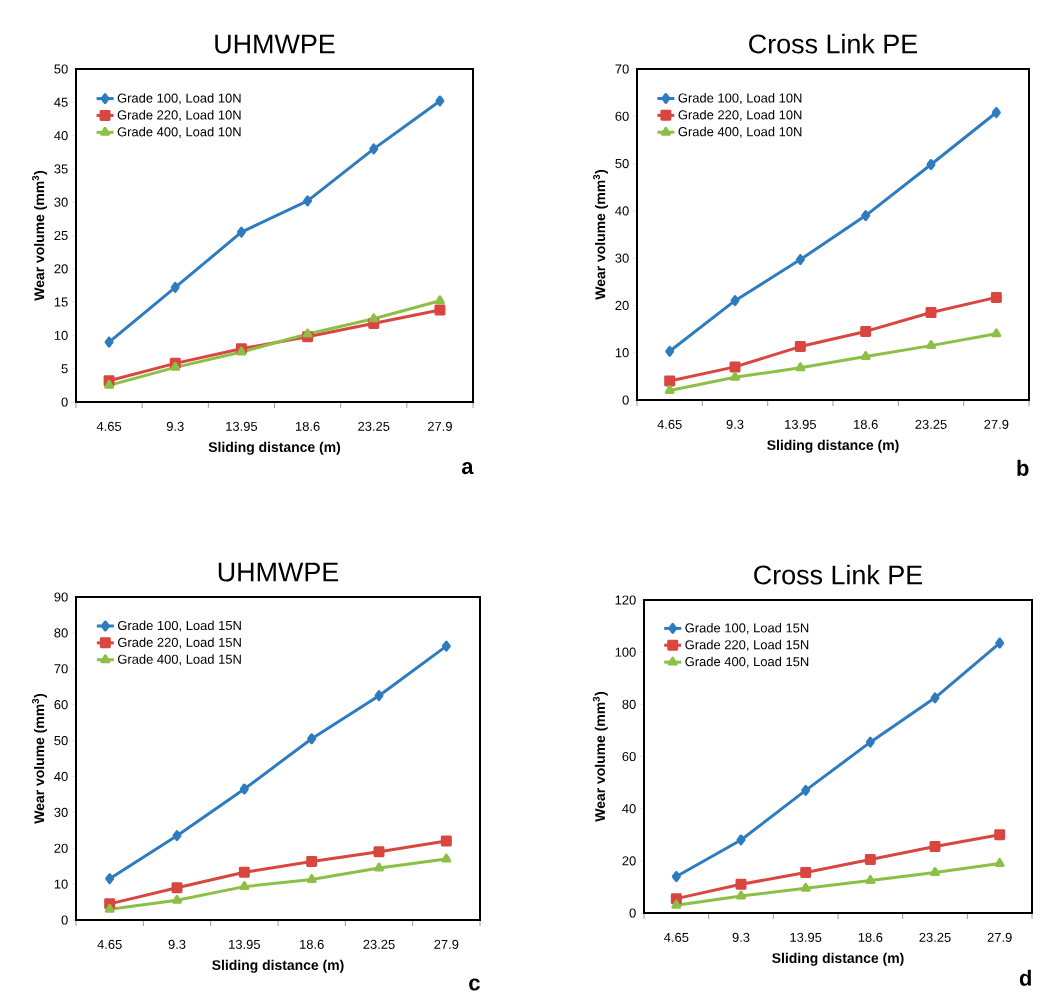 The image size is (1045, 1006). What do you see at coordinates (61, 102) in the screenshot?
I see `y-tick-label: 45` at bounding box center [61, 102].